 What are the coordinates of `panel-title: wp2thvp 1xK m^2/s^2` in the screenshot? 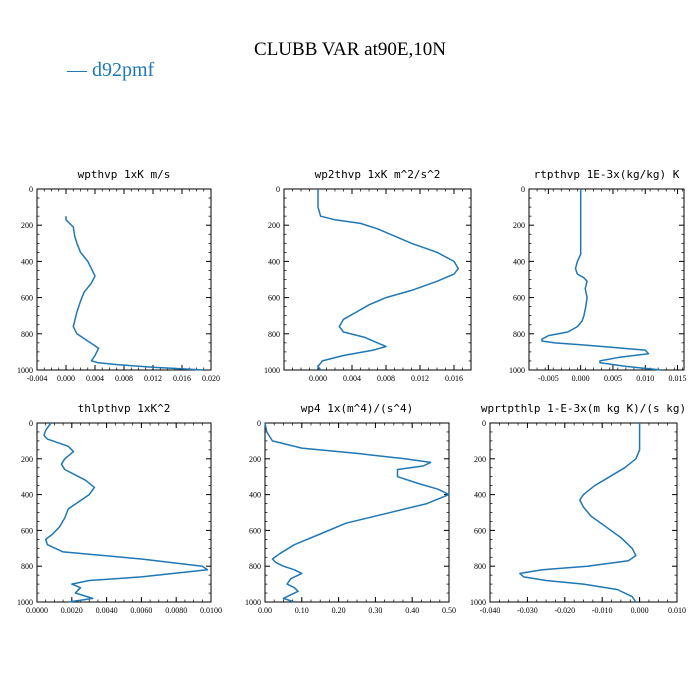 It's located at (378, 174).